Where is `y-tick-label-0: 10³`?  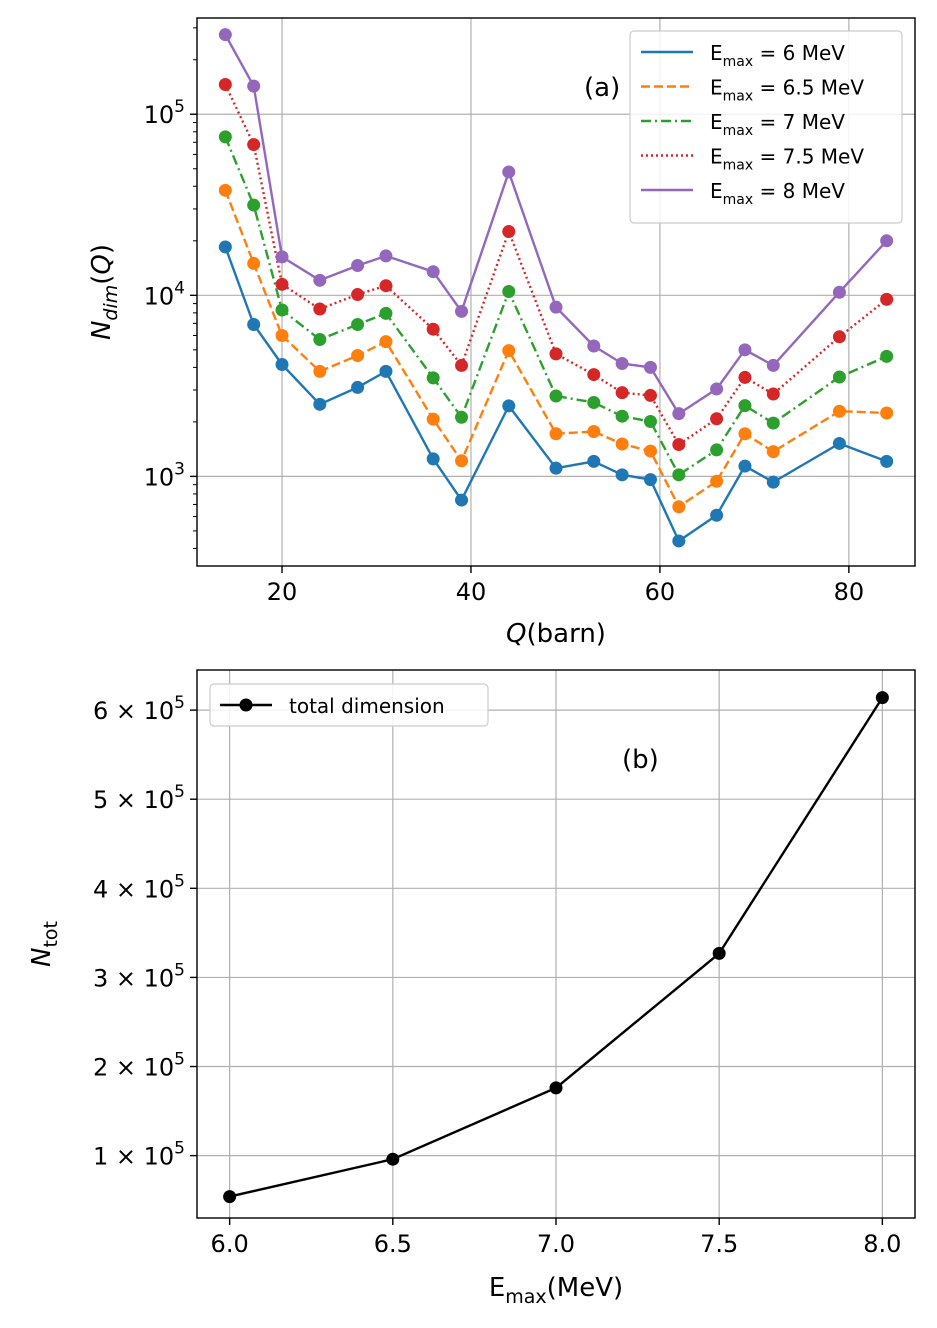 y-tick-label-0: 10³ is located at coordinates (164, 475).